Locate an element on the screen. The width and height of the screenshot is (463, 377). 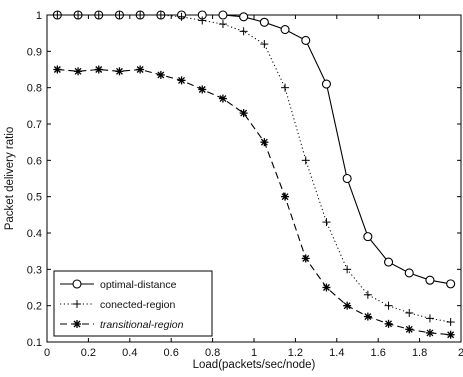
y-tick-label: 0.6 is located at coordinates (34, 161).